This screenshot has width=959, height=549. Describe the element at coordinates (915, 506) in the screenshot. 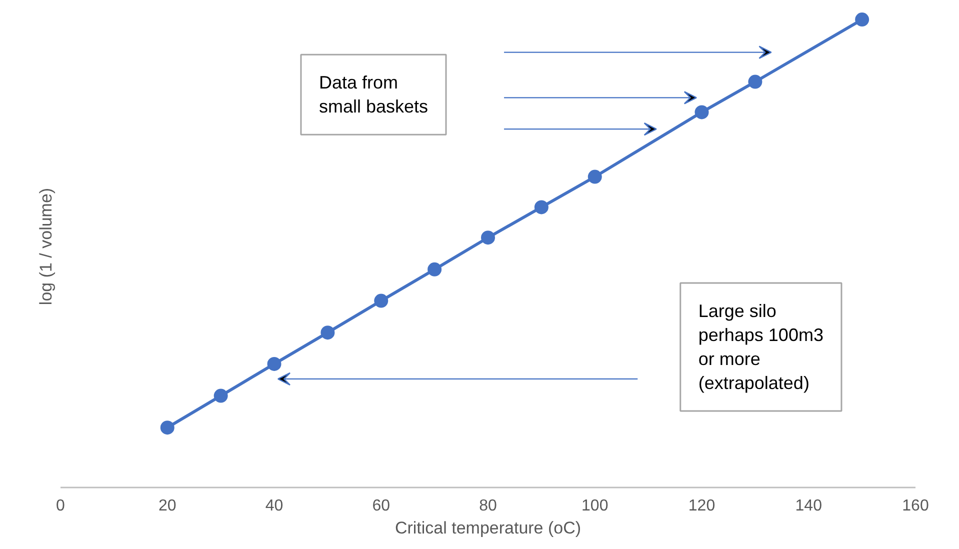

I see `x-tick-label: 160` at that location.